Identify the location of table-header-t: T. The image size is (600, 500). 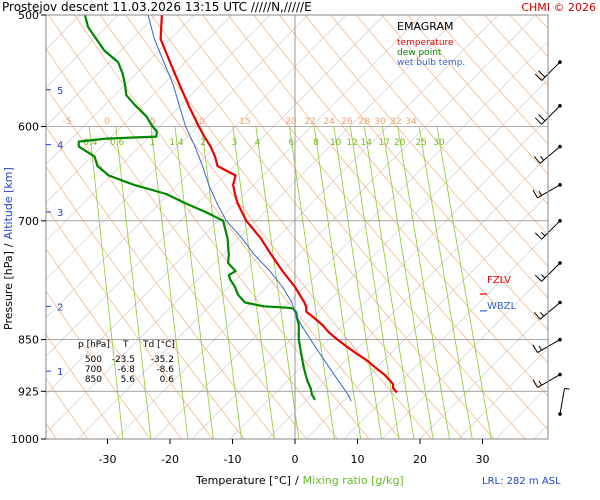
(125, 345).